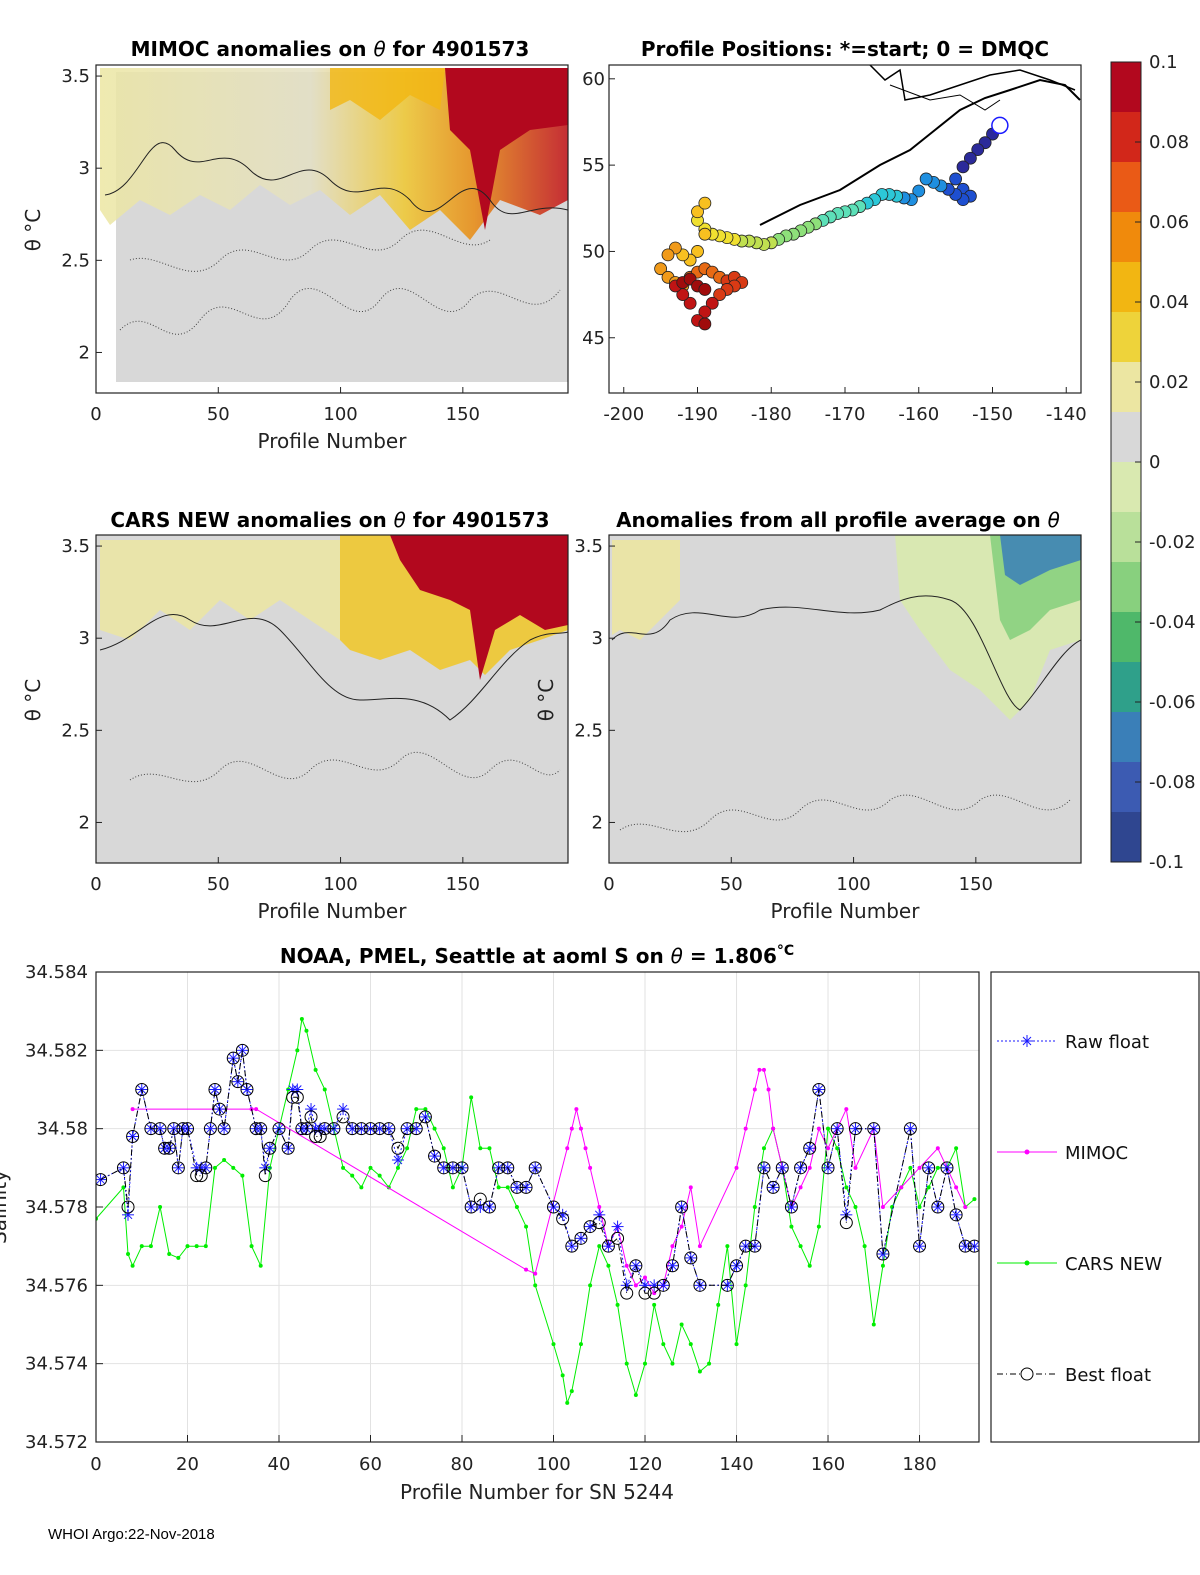 This screenshot has height=1575, width=1200. I want to click on cars-heatmap, so click(332, 699).